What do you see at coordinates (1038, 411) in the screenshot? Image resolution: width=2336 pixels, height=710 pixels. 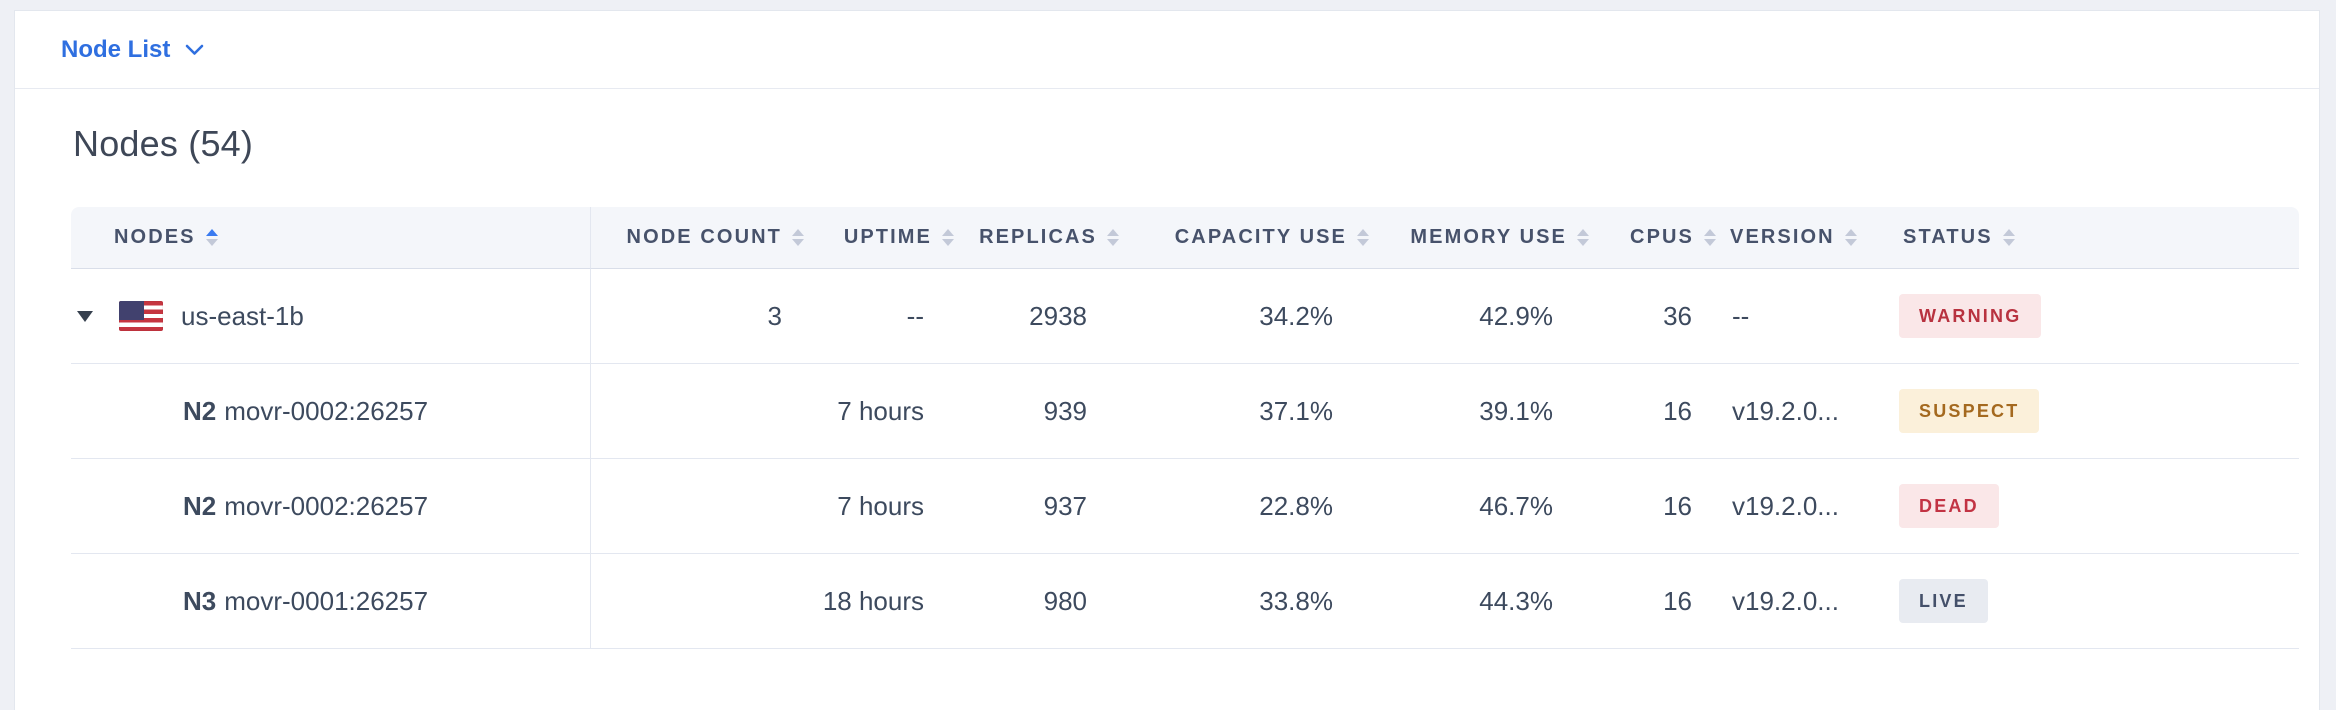 I see `cell-replicas: 939` at bounding box center [1038, 411].